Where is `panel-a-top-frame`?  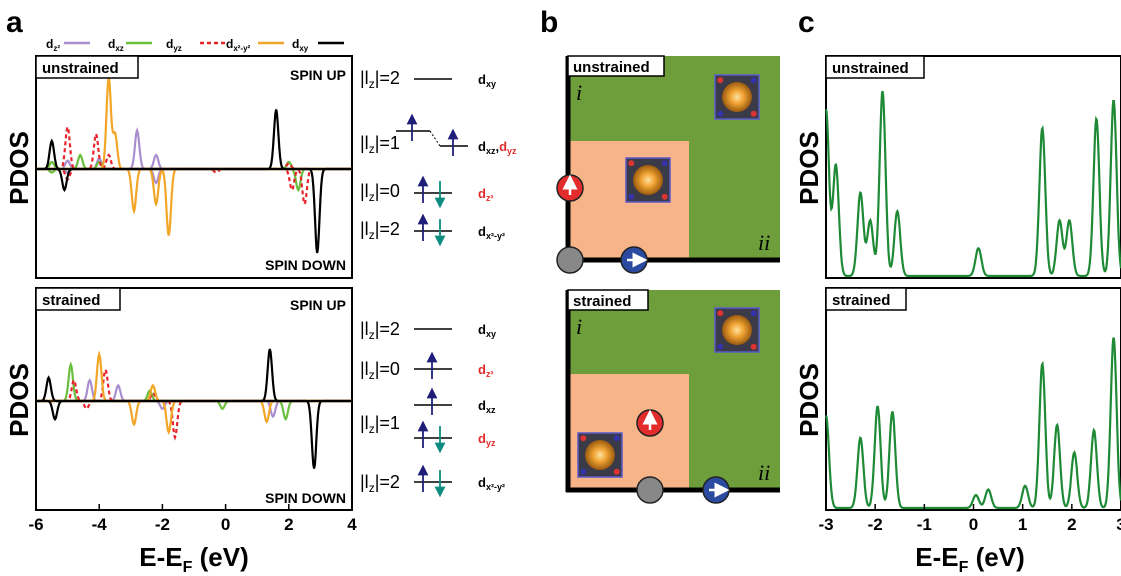 panel-a-top-frame is located at coordinates (194, 167).